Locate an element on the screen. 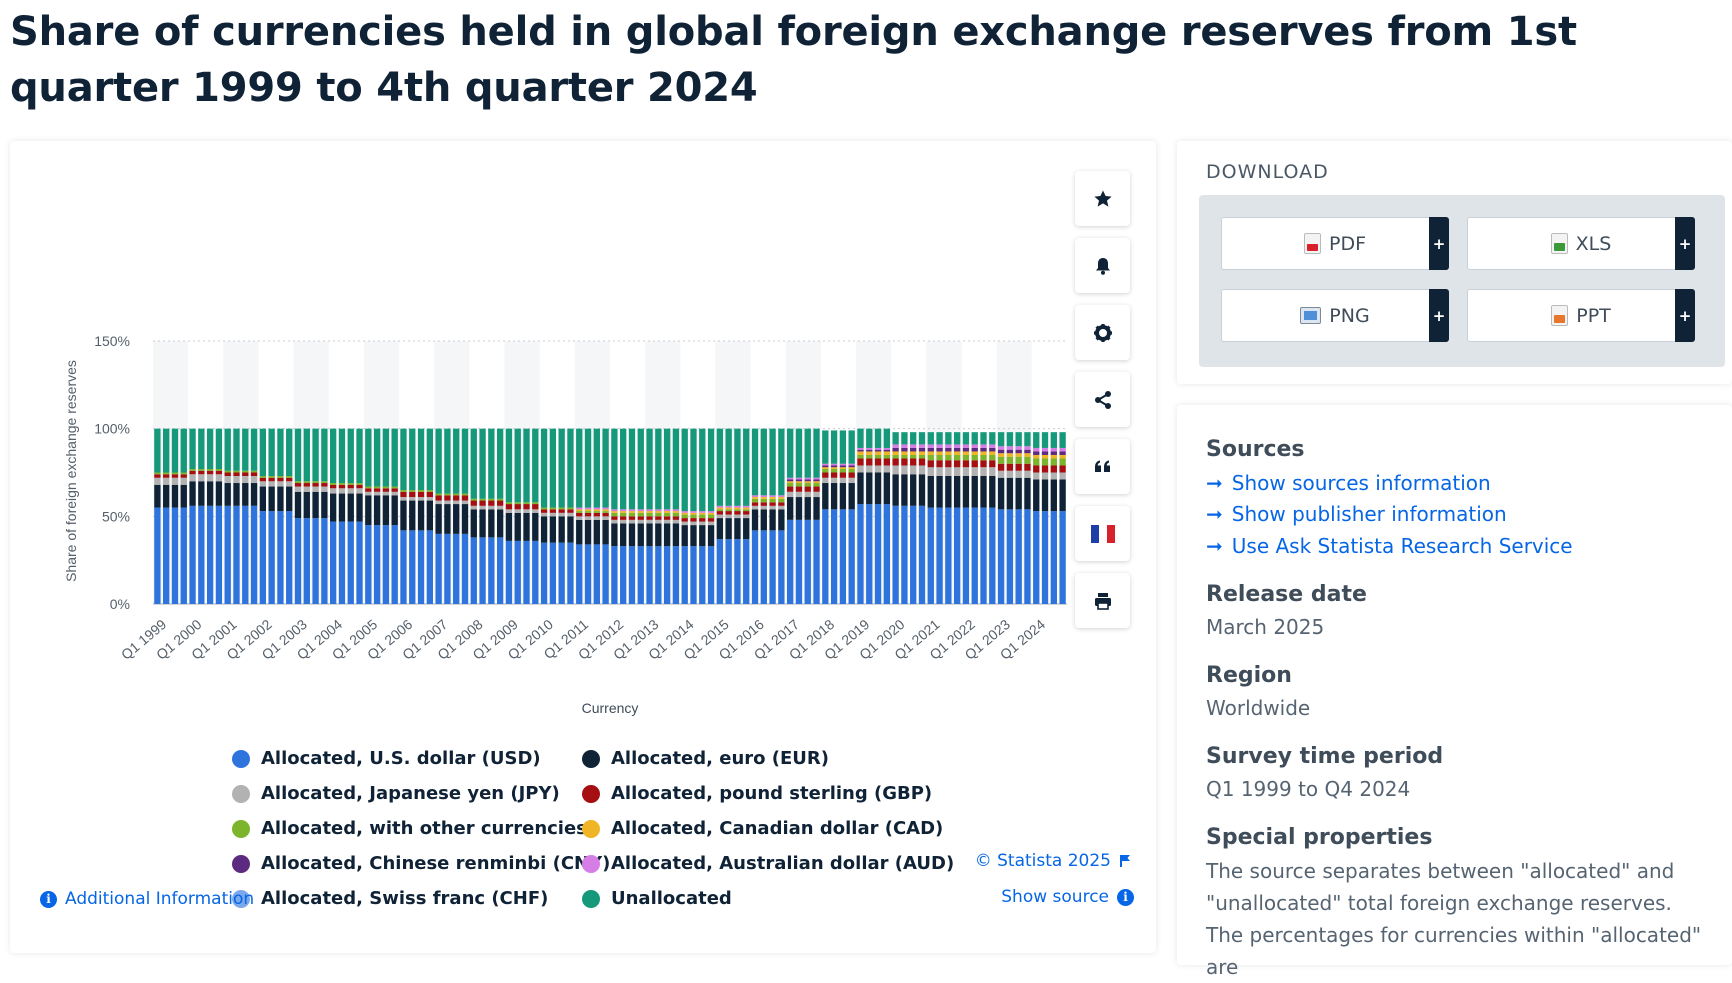 The image size is (1732, 983). legend-item: Allocated, euro (EUR) is located at coordinates (705, 758).